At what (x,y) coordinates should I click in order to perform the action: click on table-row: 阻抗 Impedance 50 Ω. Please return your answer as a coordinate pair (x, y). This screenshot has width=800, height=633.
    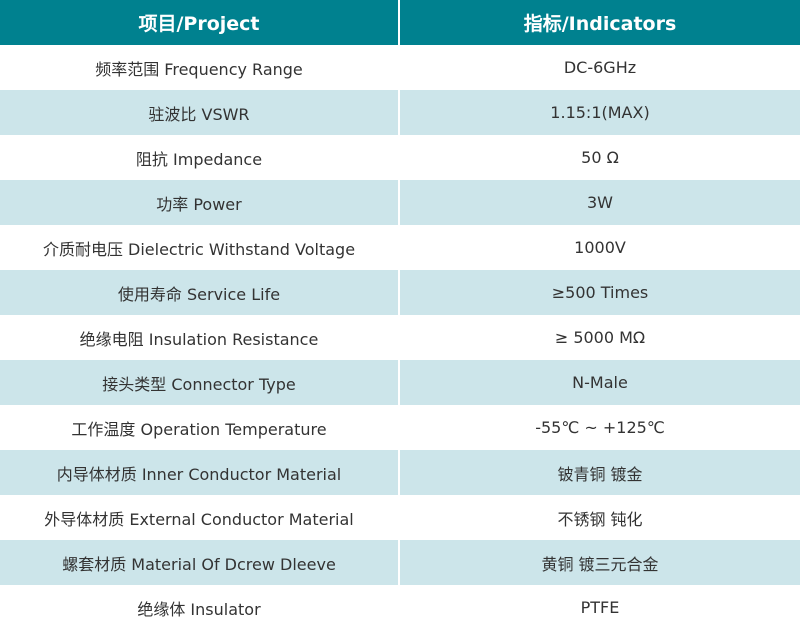
    Looking at the image, I should click on (400, 157).